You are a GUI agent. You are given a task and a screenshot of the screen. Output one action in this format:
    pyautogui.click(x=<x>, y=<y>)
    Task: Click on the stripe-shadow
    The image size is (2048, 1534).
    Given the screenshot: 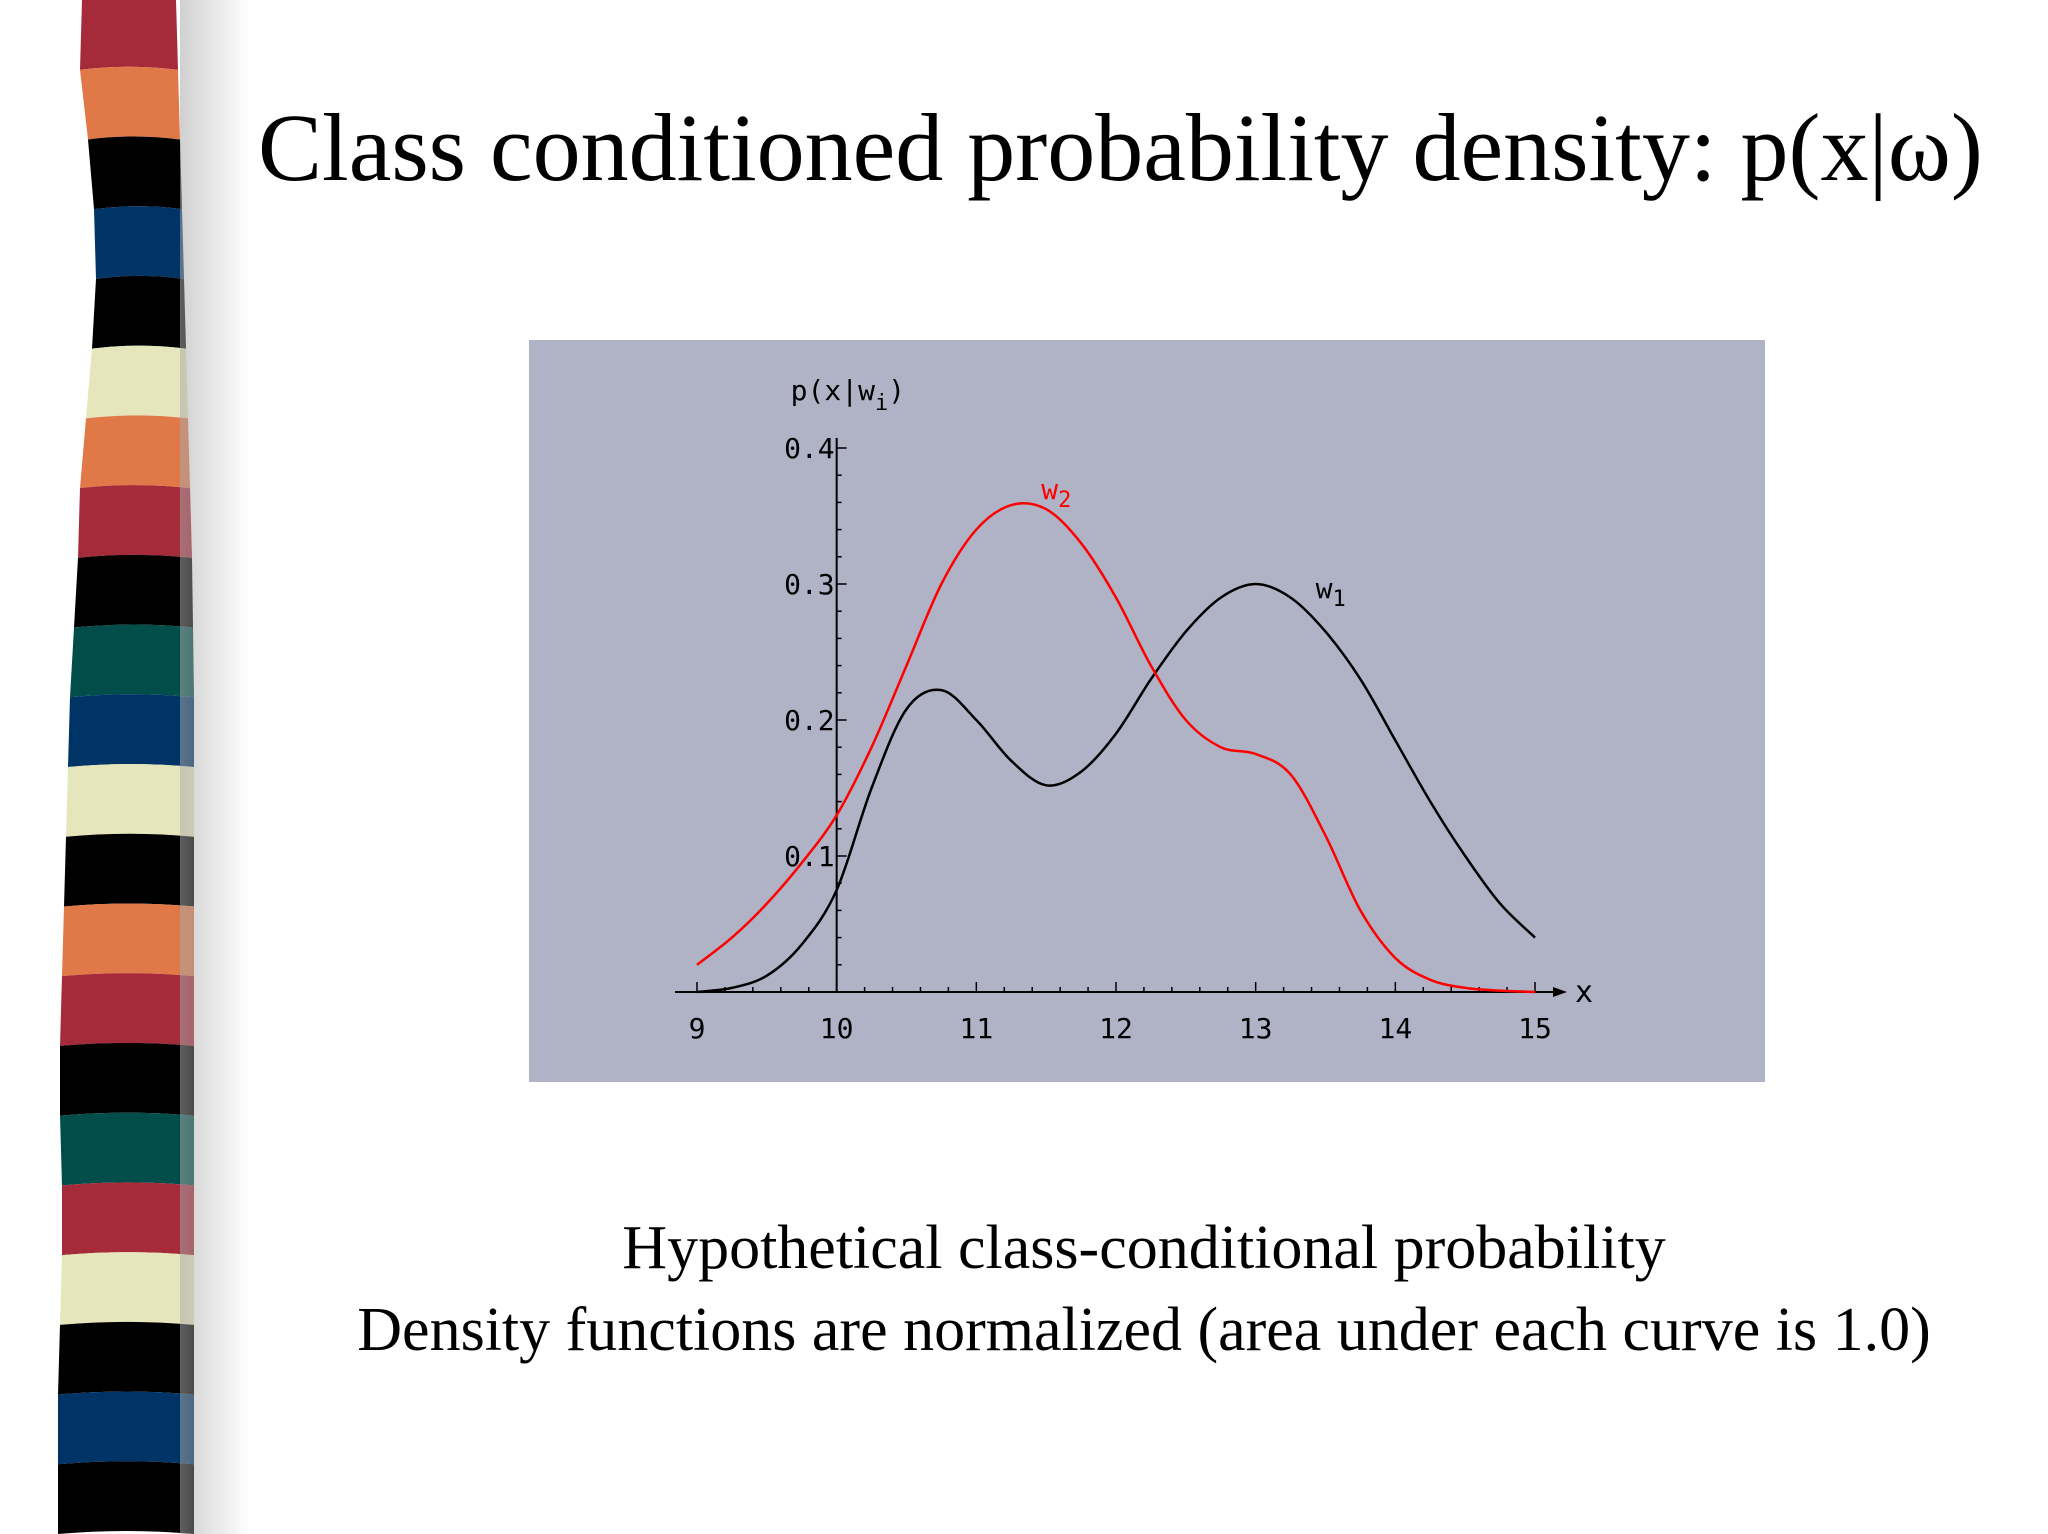 What is the action you would take?
    pyautogui.click(x=215, y=767)
    